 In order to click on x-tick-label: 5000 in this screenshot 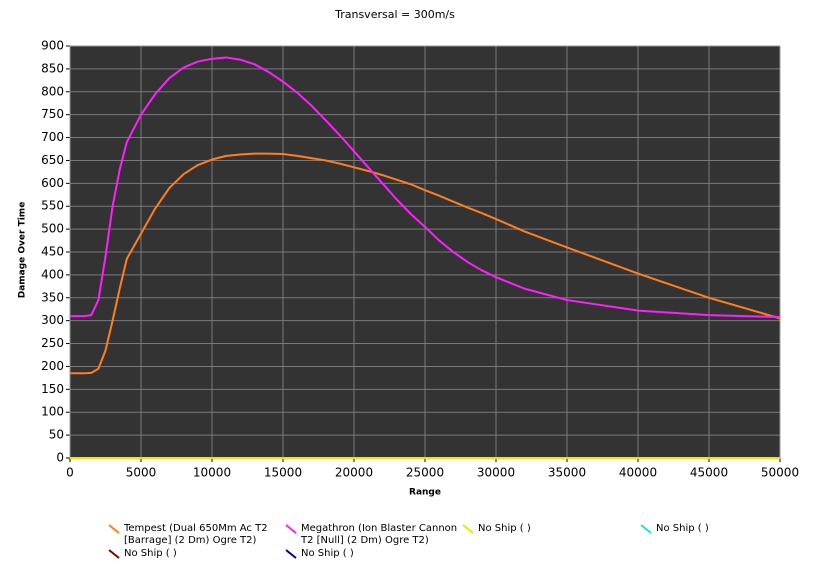, I will do `click(141, 473)`.